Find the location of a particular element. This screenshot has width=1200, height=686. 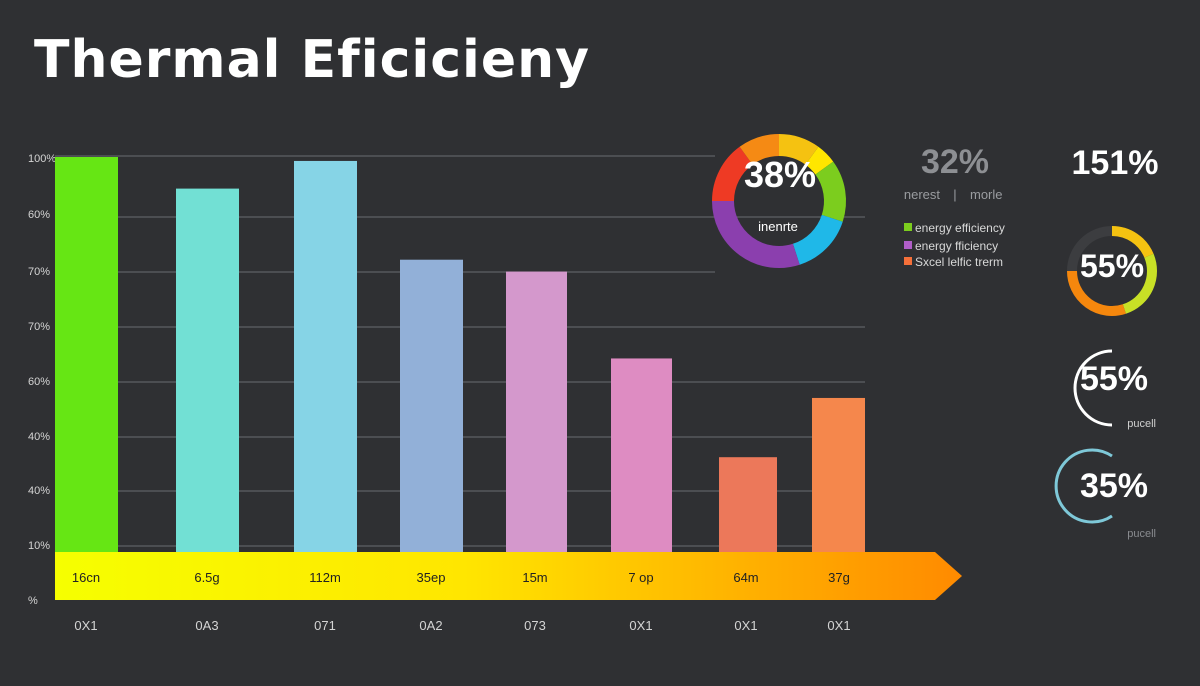

donut-value: 38% is located at coordinates (780, 174).